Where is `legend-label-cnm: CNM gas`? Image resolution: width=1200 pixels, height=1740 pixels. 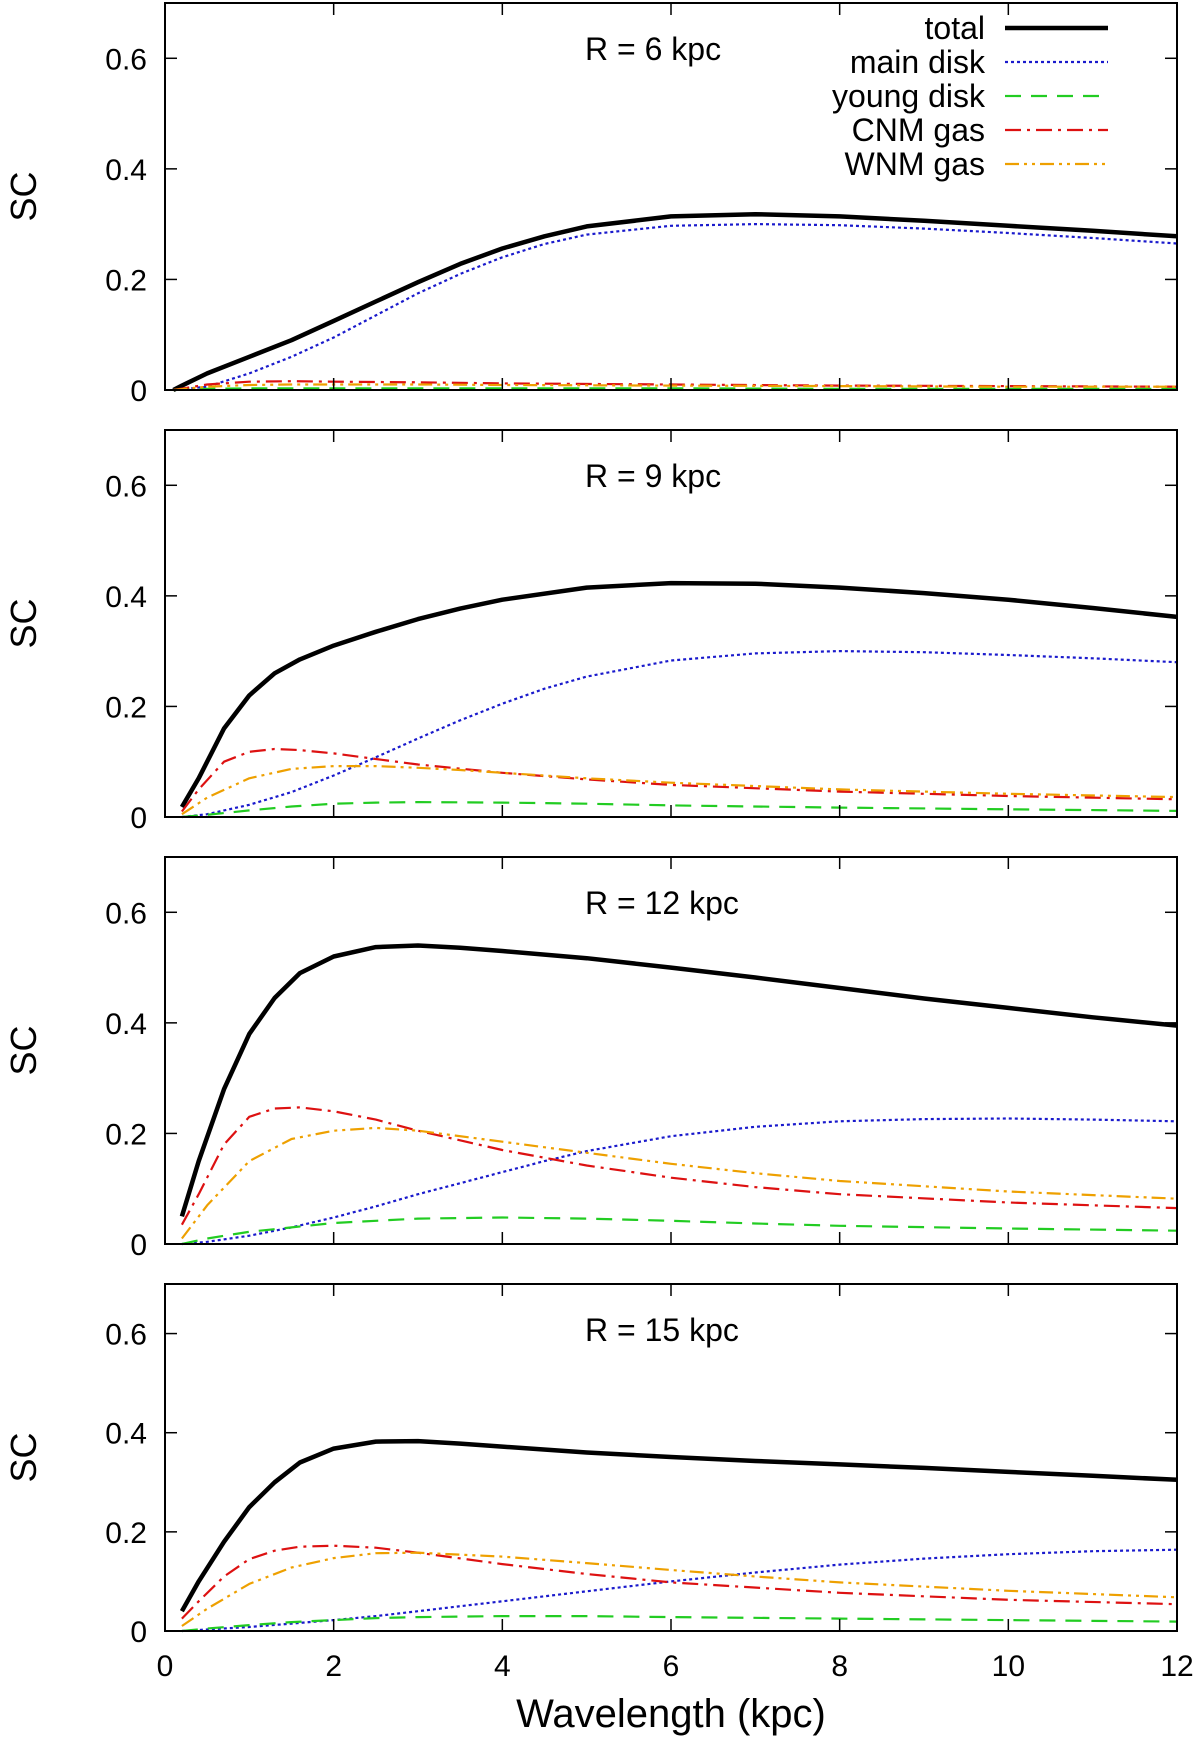
legend-label-cnm: CNM gas is located at coordinates (918, 130).